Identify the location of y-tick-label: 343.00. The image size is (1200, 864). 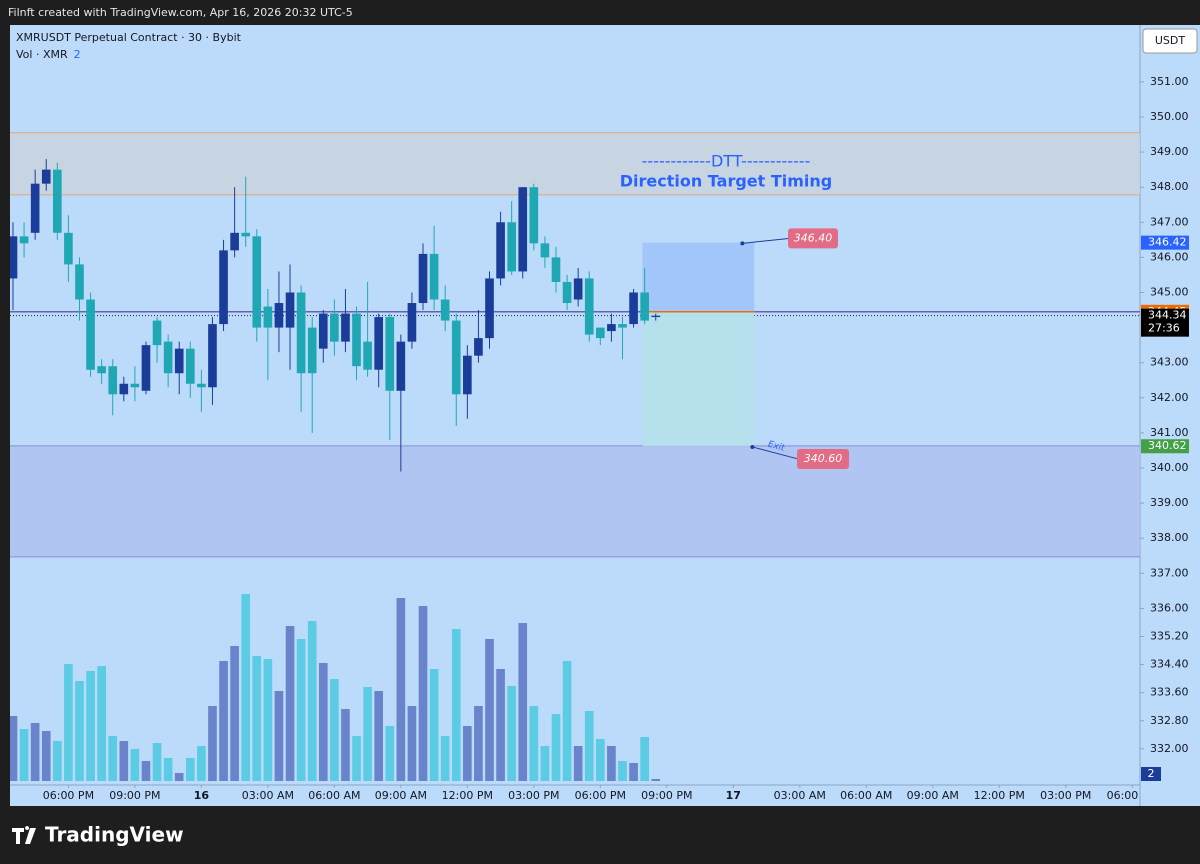
(1169, 362).